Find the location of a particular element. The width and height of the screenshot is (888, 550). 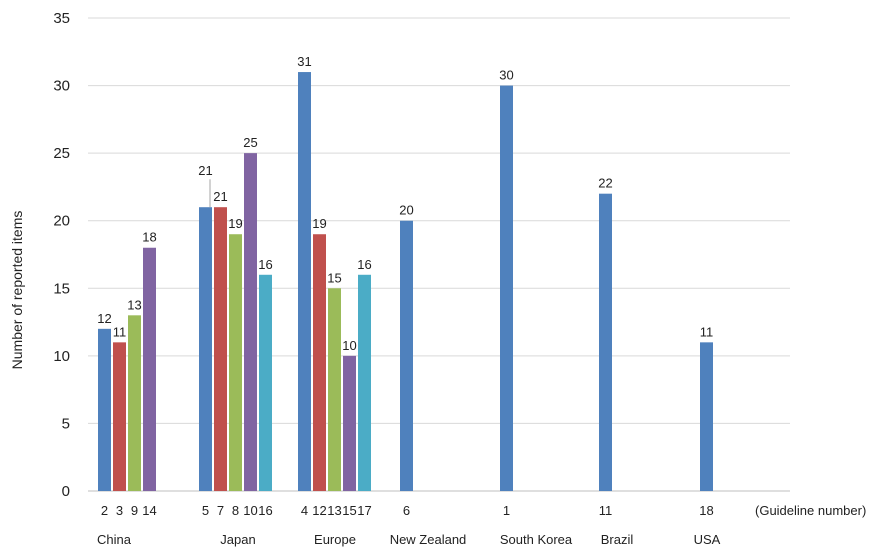

guideline-number: 1 is located at coordinates (506, 510).